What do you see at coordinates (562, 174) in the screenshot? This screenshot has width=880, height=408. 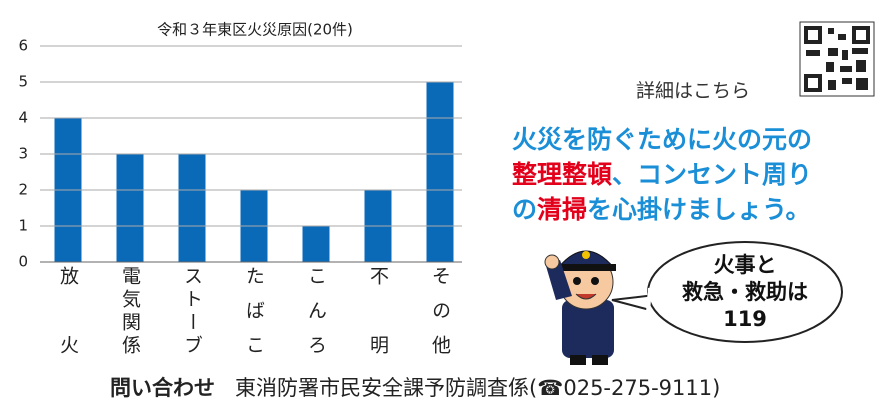 I see `message-emphasis: 整理整頓` at bounding box center [562, 174].